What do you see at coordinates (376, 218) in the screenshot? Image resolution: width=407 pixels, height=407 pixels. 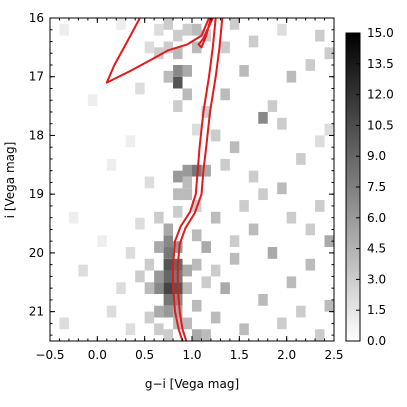 I see `colorbar-tick-label-4: 6.0` at bounding box center [376, 218].